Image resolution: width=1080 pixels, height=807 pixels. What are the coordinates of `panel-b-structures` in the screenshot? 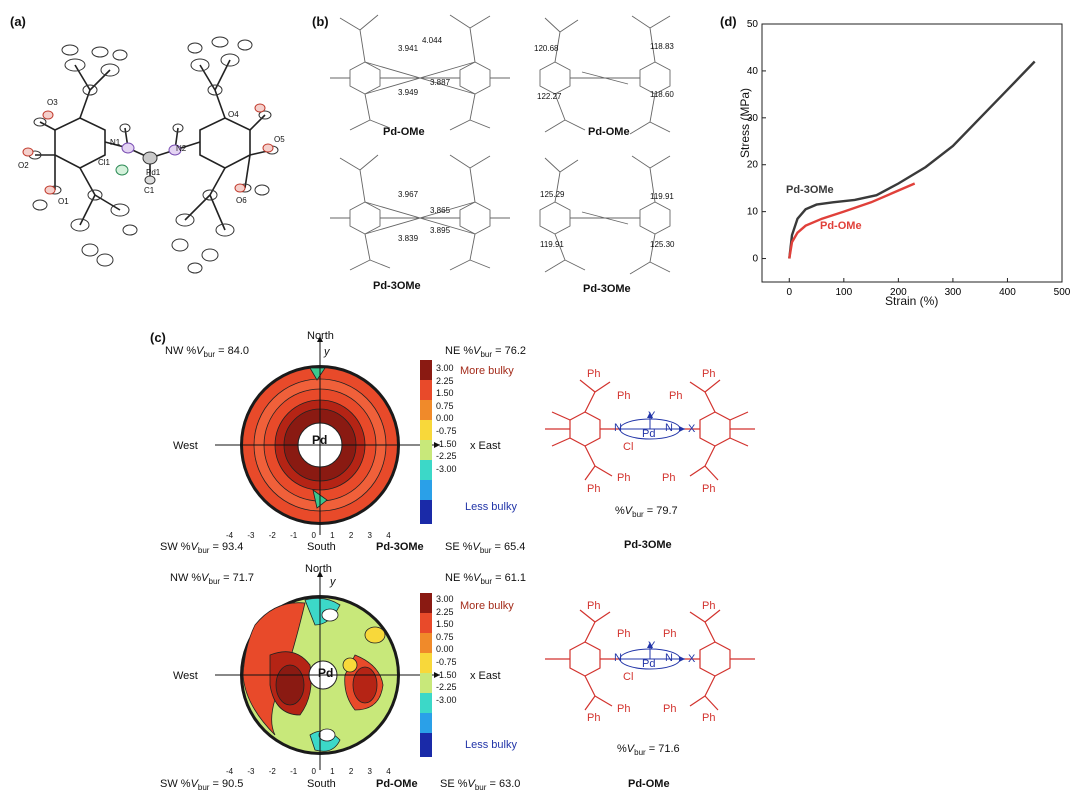 It's located at (500, 144).